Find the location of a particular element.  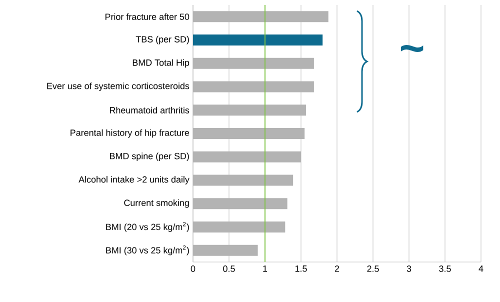

annotation: ~ is located at coordinates (412, 48).